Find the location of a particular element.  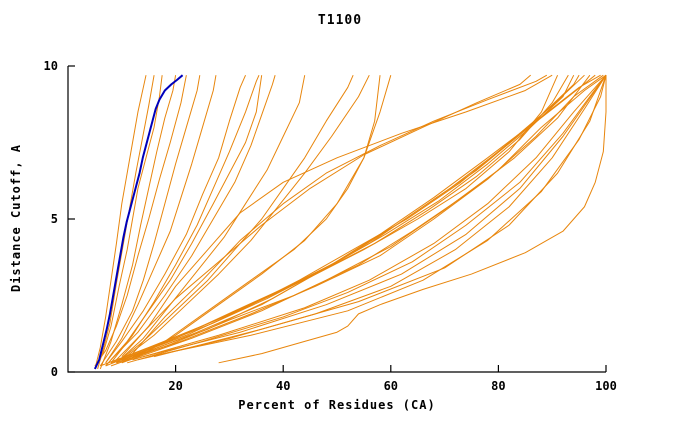

x-tick-label: 100 is located at coordinates (606, 386).